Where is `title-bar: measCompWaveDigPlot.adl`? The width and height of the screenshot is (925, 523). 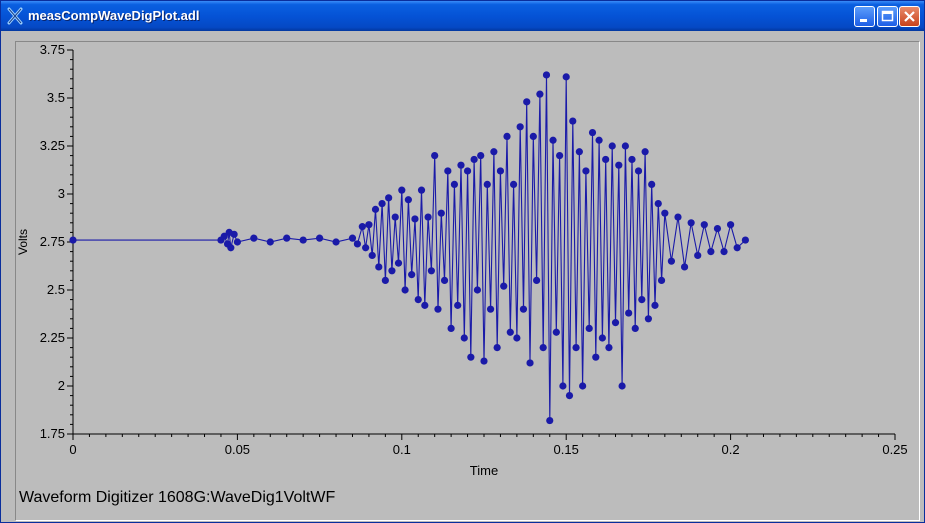 title-bar: measCompWaveDigPlot.adl is located at coordinates (462, 16).